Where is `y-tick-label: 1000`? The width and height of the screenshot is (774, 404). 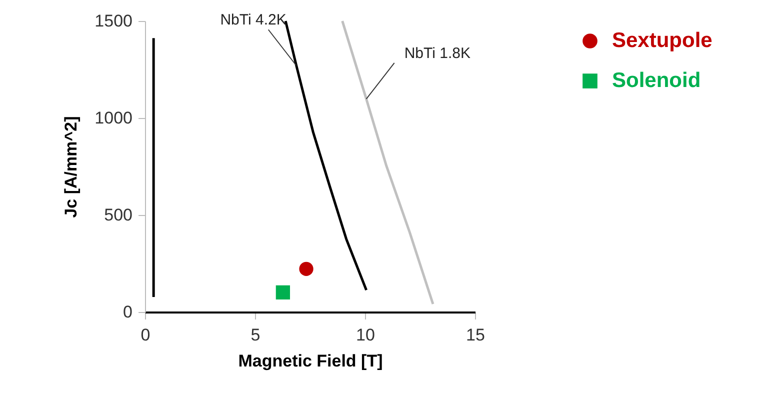
y-tick-label: 1000 is located at coordinates (113, 118).